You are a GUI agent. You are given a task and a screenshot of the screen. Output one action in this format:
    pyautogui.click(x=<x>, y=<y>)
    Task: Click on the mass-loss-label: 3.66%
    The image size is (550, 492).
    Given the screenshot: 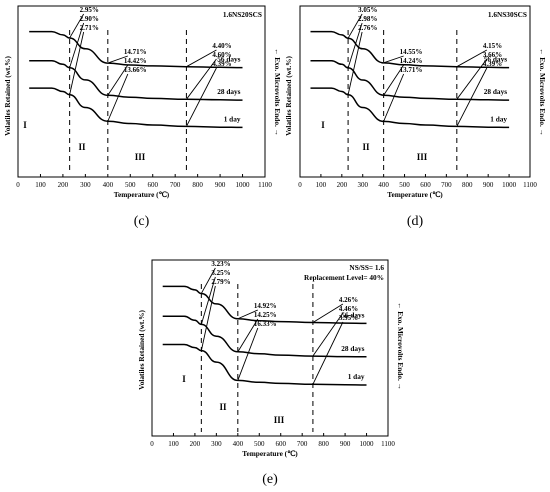 What is the action you would take?
    pyautogui.click(x=492, y=55)
    